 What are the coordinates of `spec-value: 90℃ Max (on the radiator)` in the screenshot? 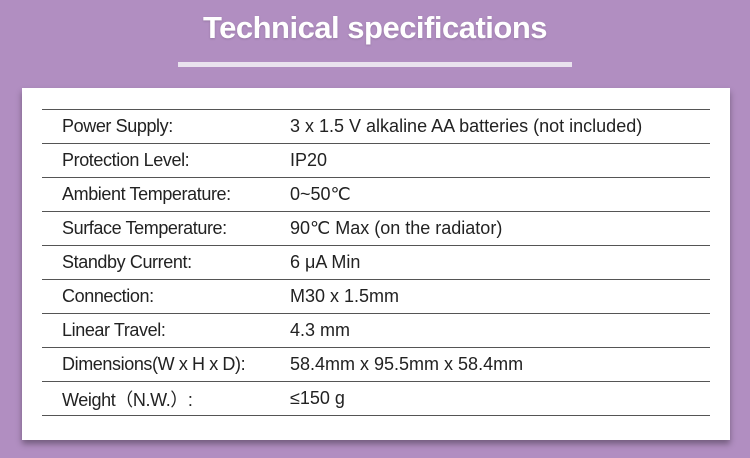 It's located at (396, 228).